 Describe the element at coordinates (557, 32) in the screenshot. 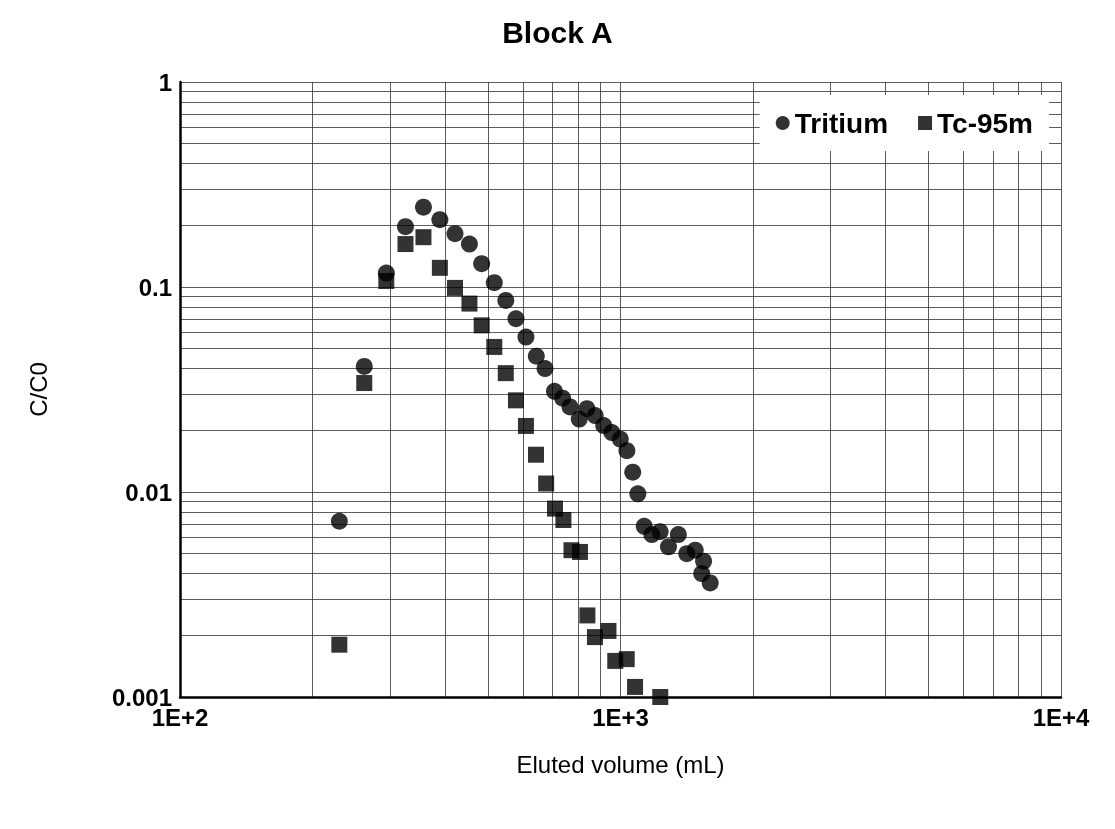

I see `chart-title: Block A` at that location.